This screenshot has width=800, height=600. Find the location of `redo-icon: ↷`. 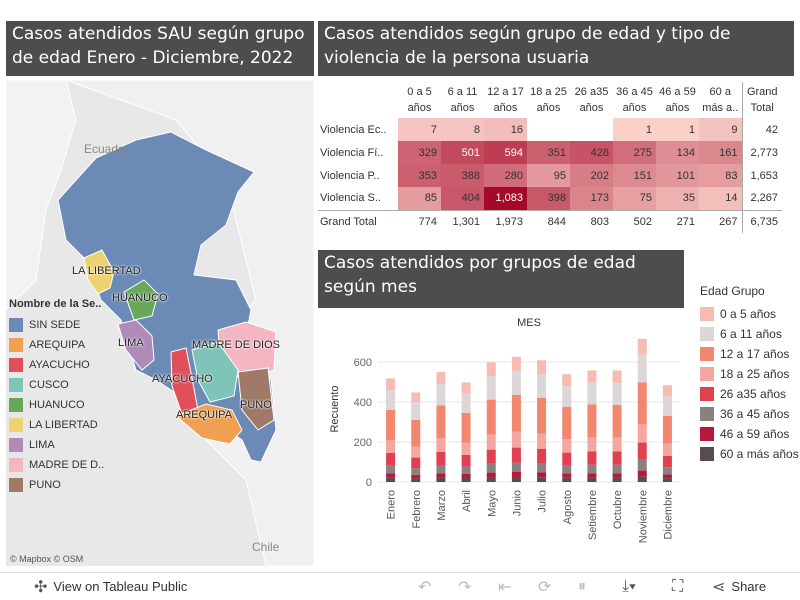

redo-icon: ↷ is located at coordinates (465, 587).